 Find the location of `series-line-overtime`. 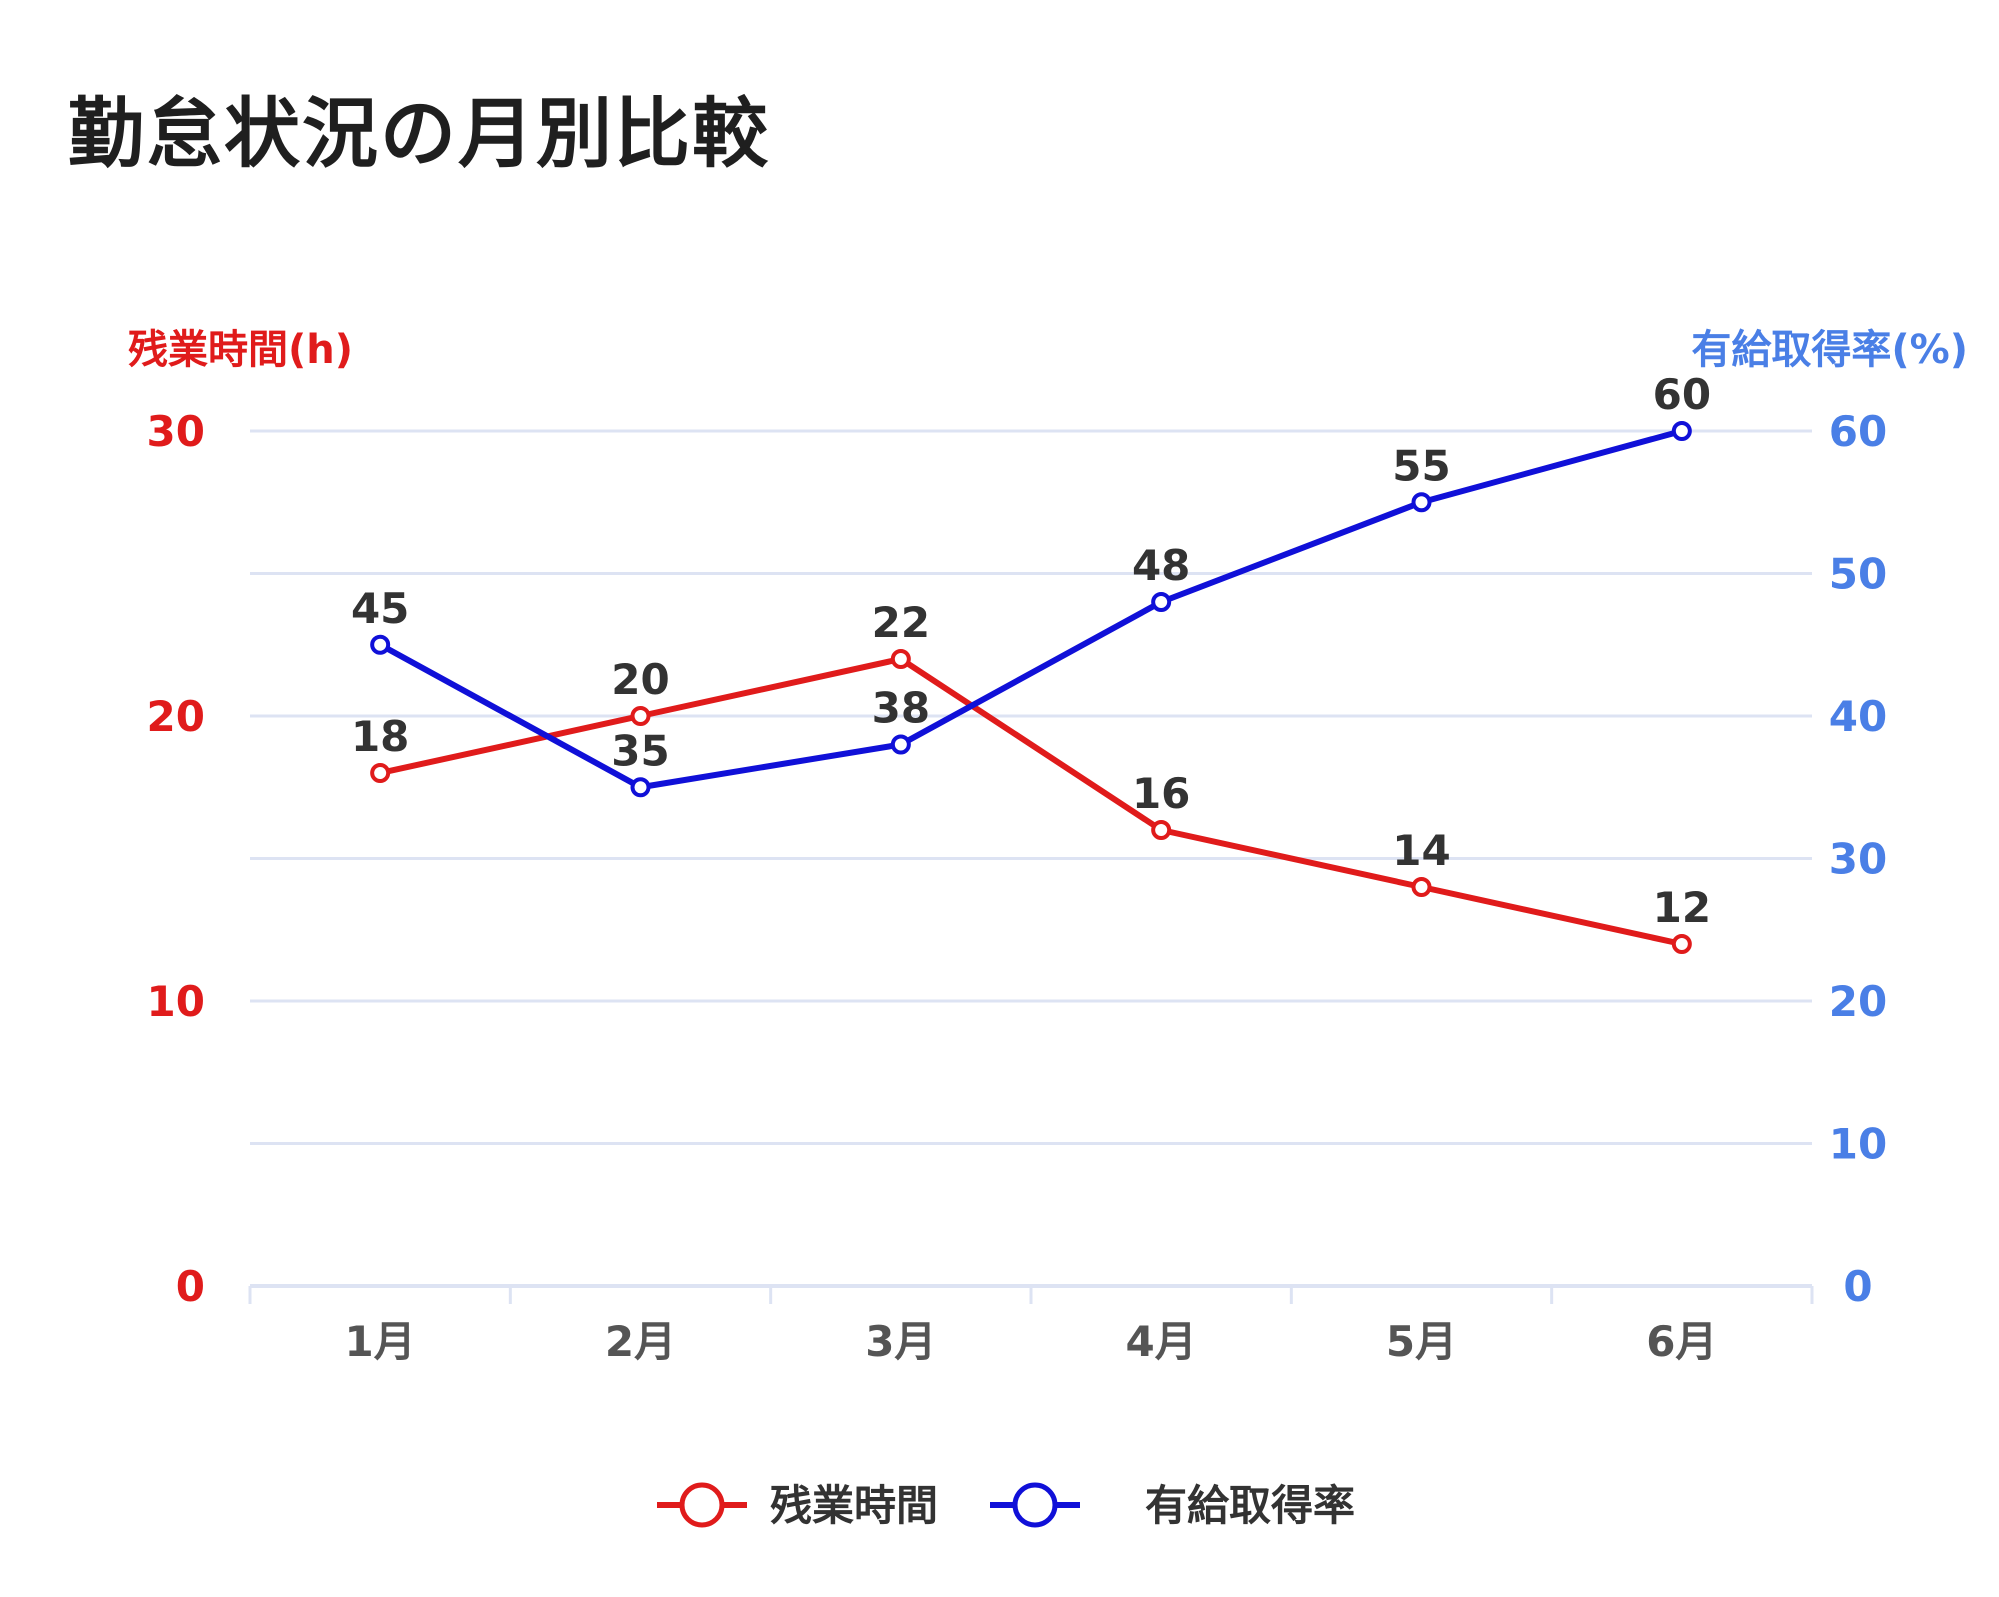

series-line-overtime is located at coordinates (1031, 801).